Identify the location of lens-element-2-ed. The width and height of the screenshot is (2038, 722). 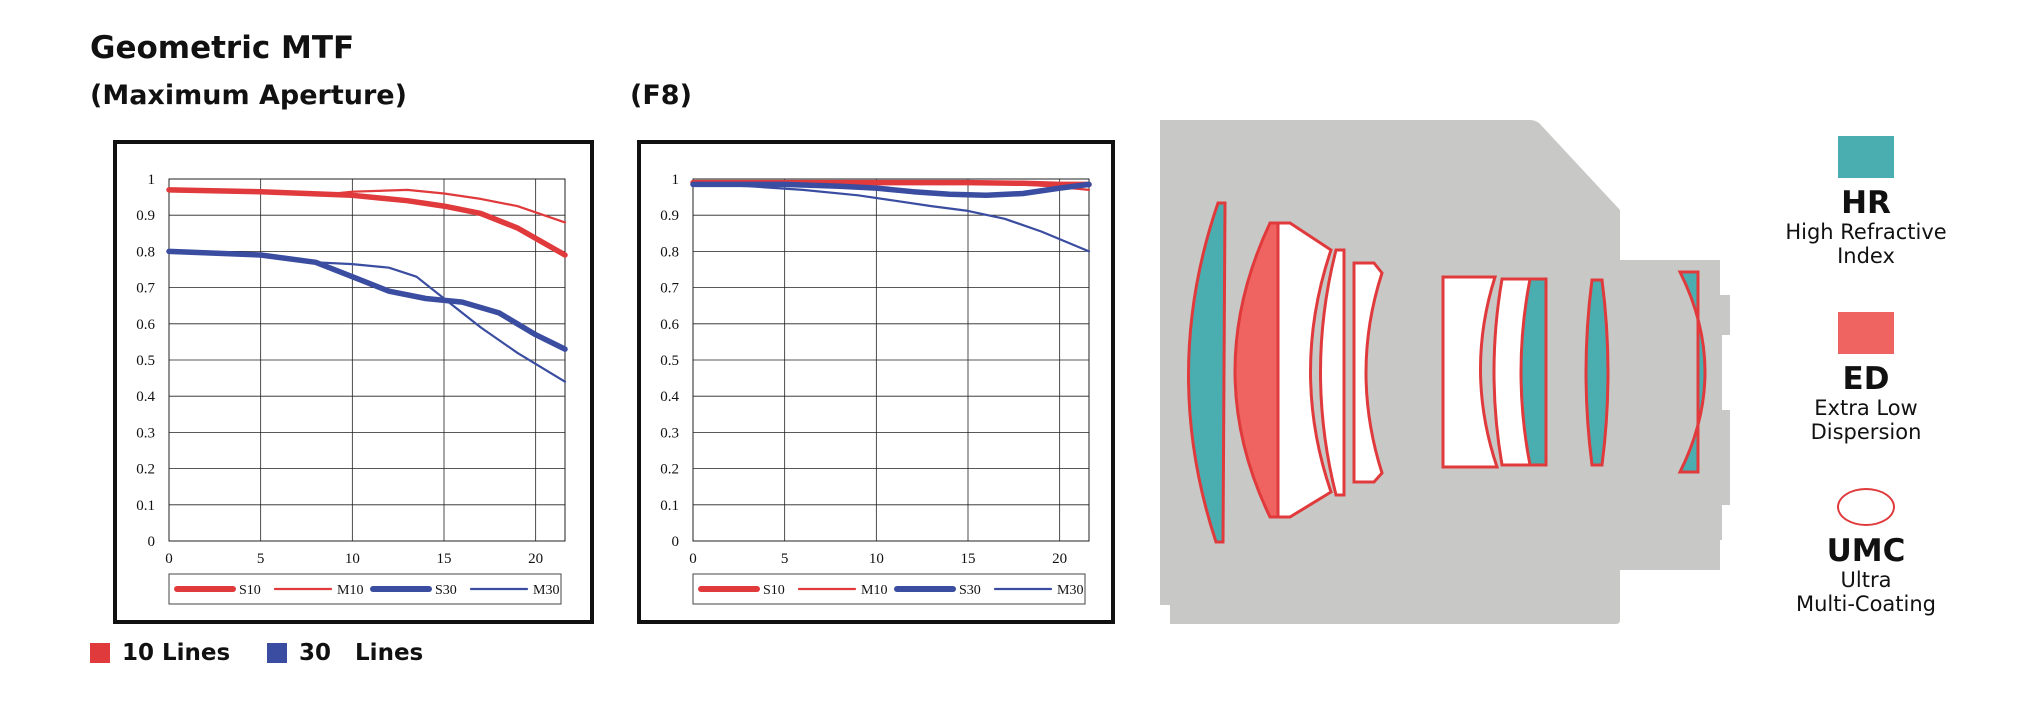
(1256, 370).